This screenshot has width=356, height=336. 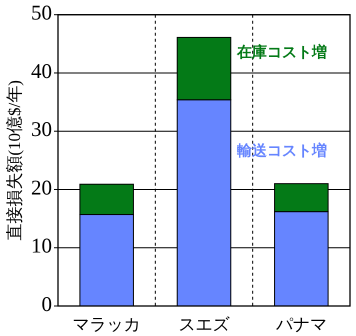 I want to click on x-tick-label: スエズ, so click(x=204, y=324).